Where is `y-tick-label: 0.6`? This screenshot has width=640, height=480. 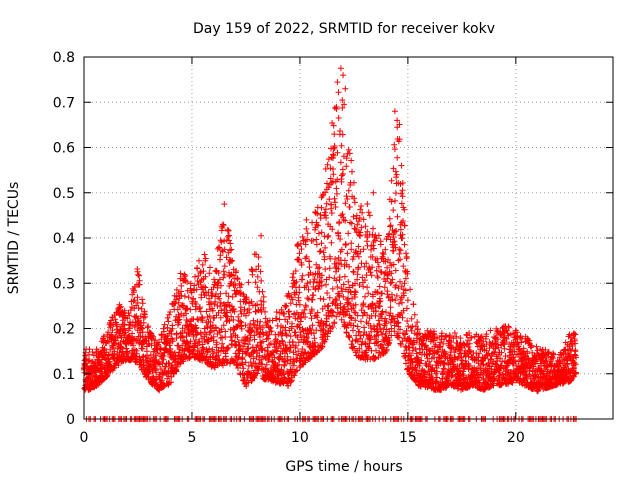 y-tick-label: 0.6 is located at coordinates (64, 149).